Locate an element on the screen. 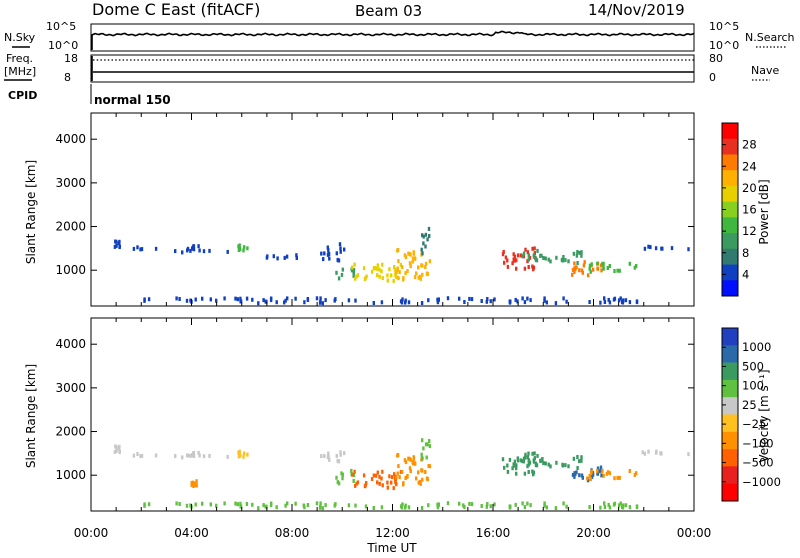 This screenshot has width=800, height=558. colorbar-tick-label: 16 is located at coordinates (749, 210).